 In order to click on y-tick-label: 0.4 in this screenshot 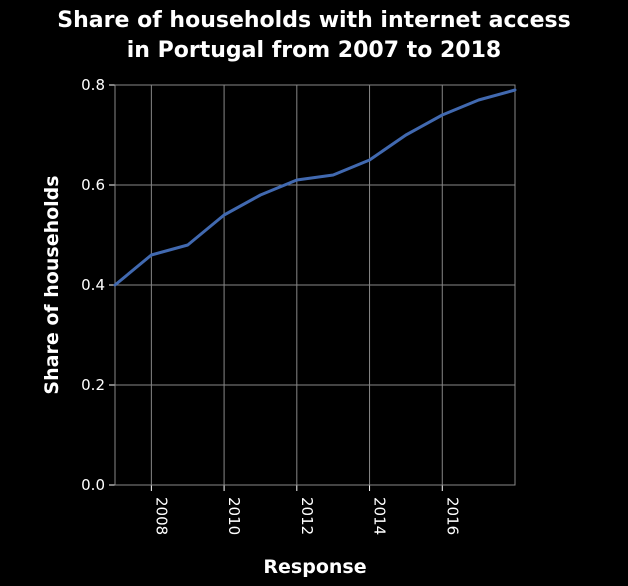, I will do `click(93, 285)`.